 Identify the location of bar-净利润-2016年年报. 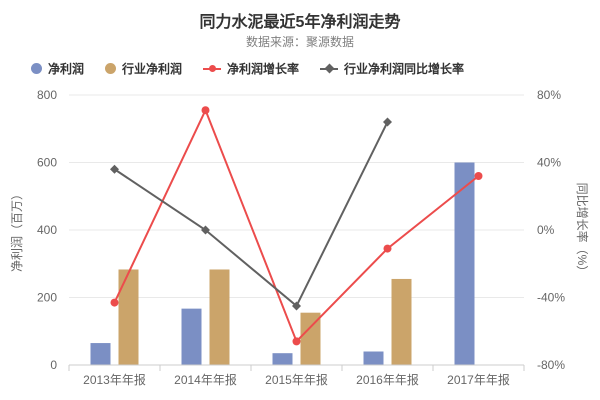
(373, 358).